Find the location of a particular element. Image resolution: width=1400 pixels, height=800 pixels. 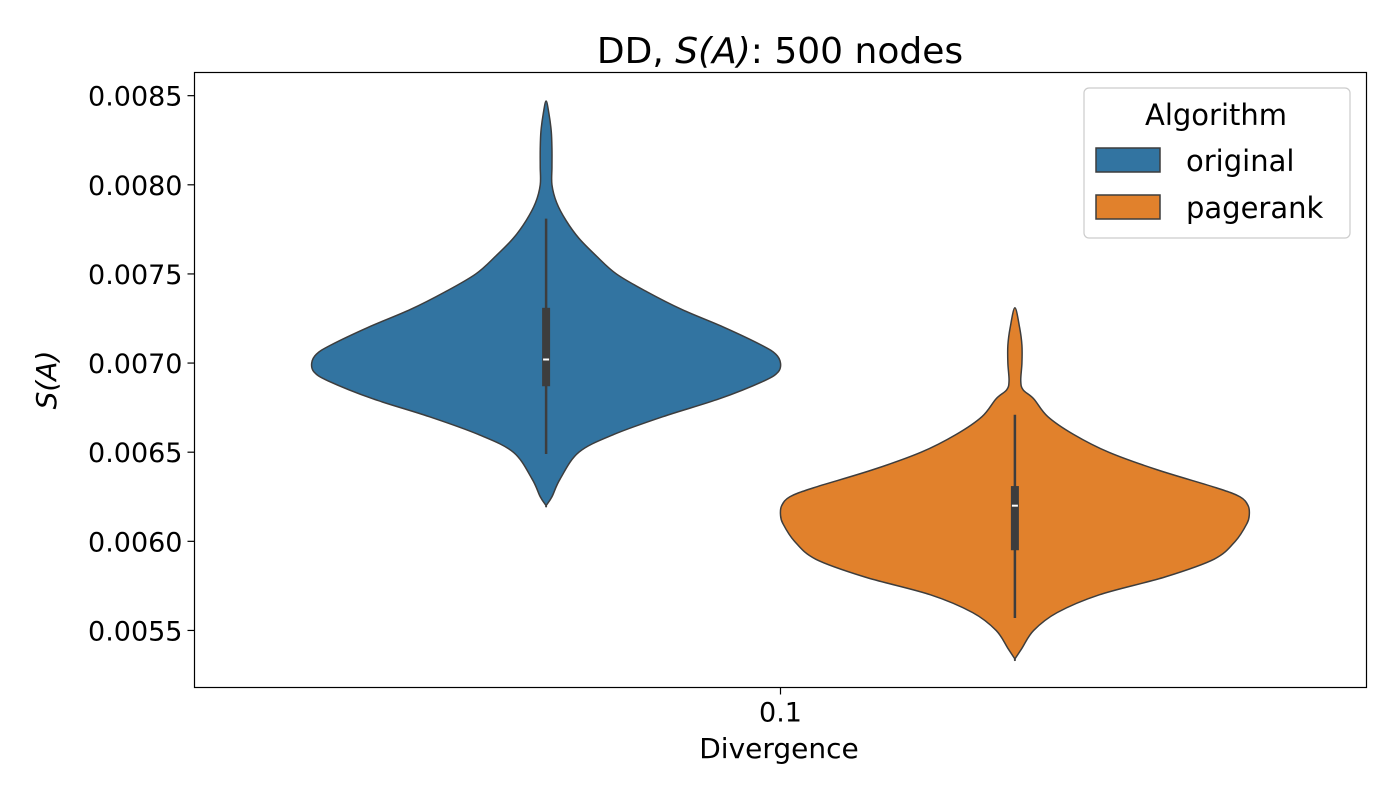

legend-swatch-pagerank is located at coordinates (1128, 207).